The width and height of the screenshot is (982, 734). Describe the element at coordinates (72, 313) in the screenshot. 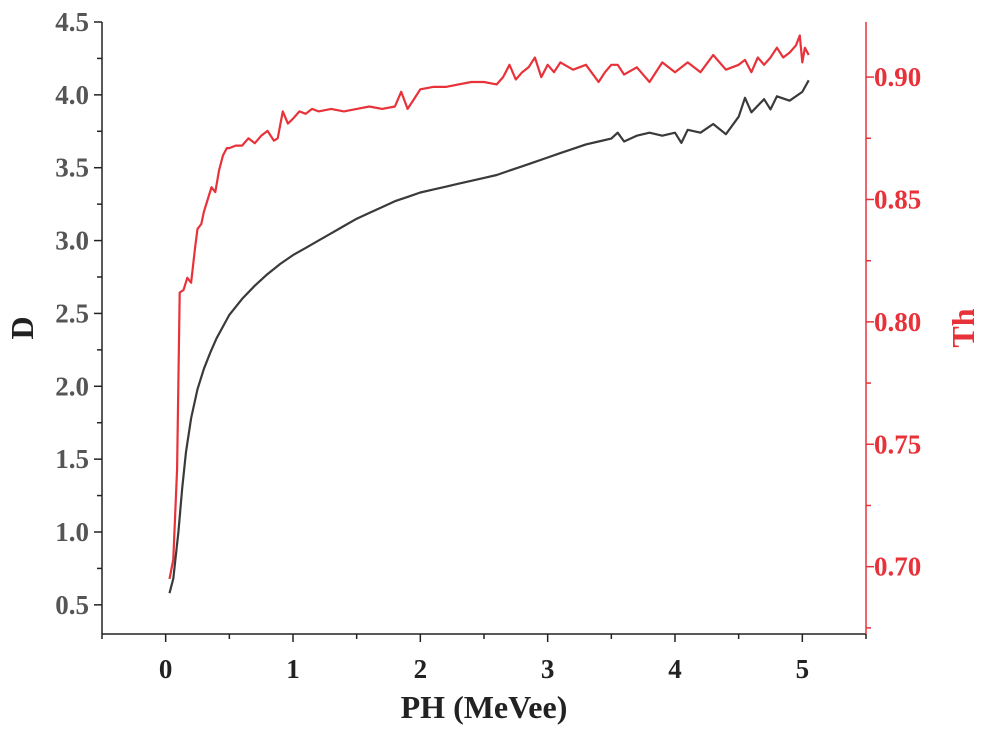

I see `y-left-tick-label: 2.5` at that location.